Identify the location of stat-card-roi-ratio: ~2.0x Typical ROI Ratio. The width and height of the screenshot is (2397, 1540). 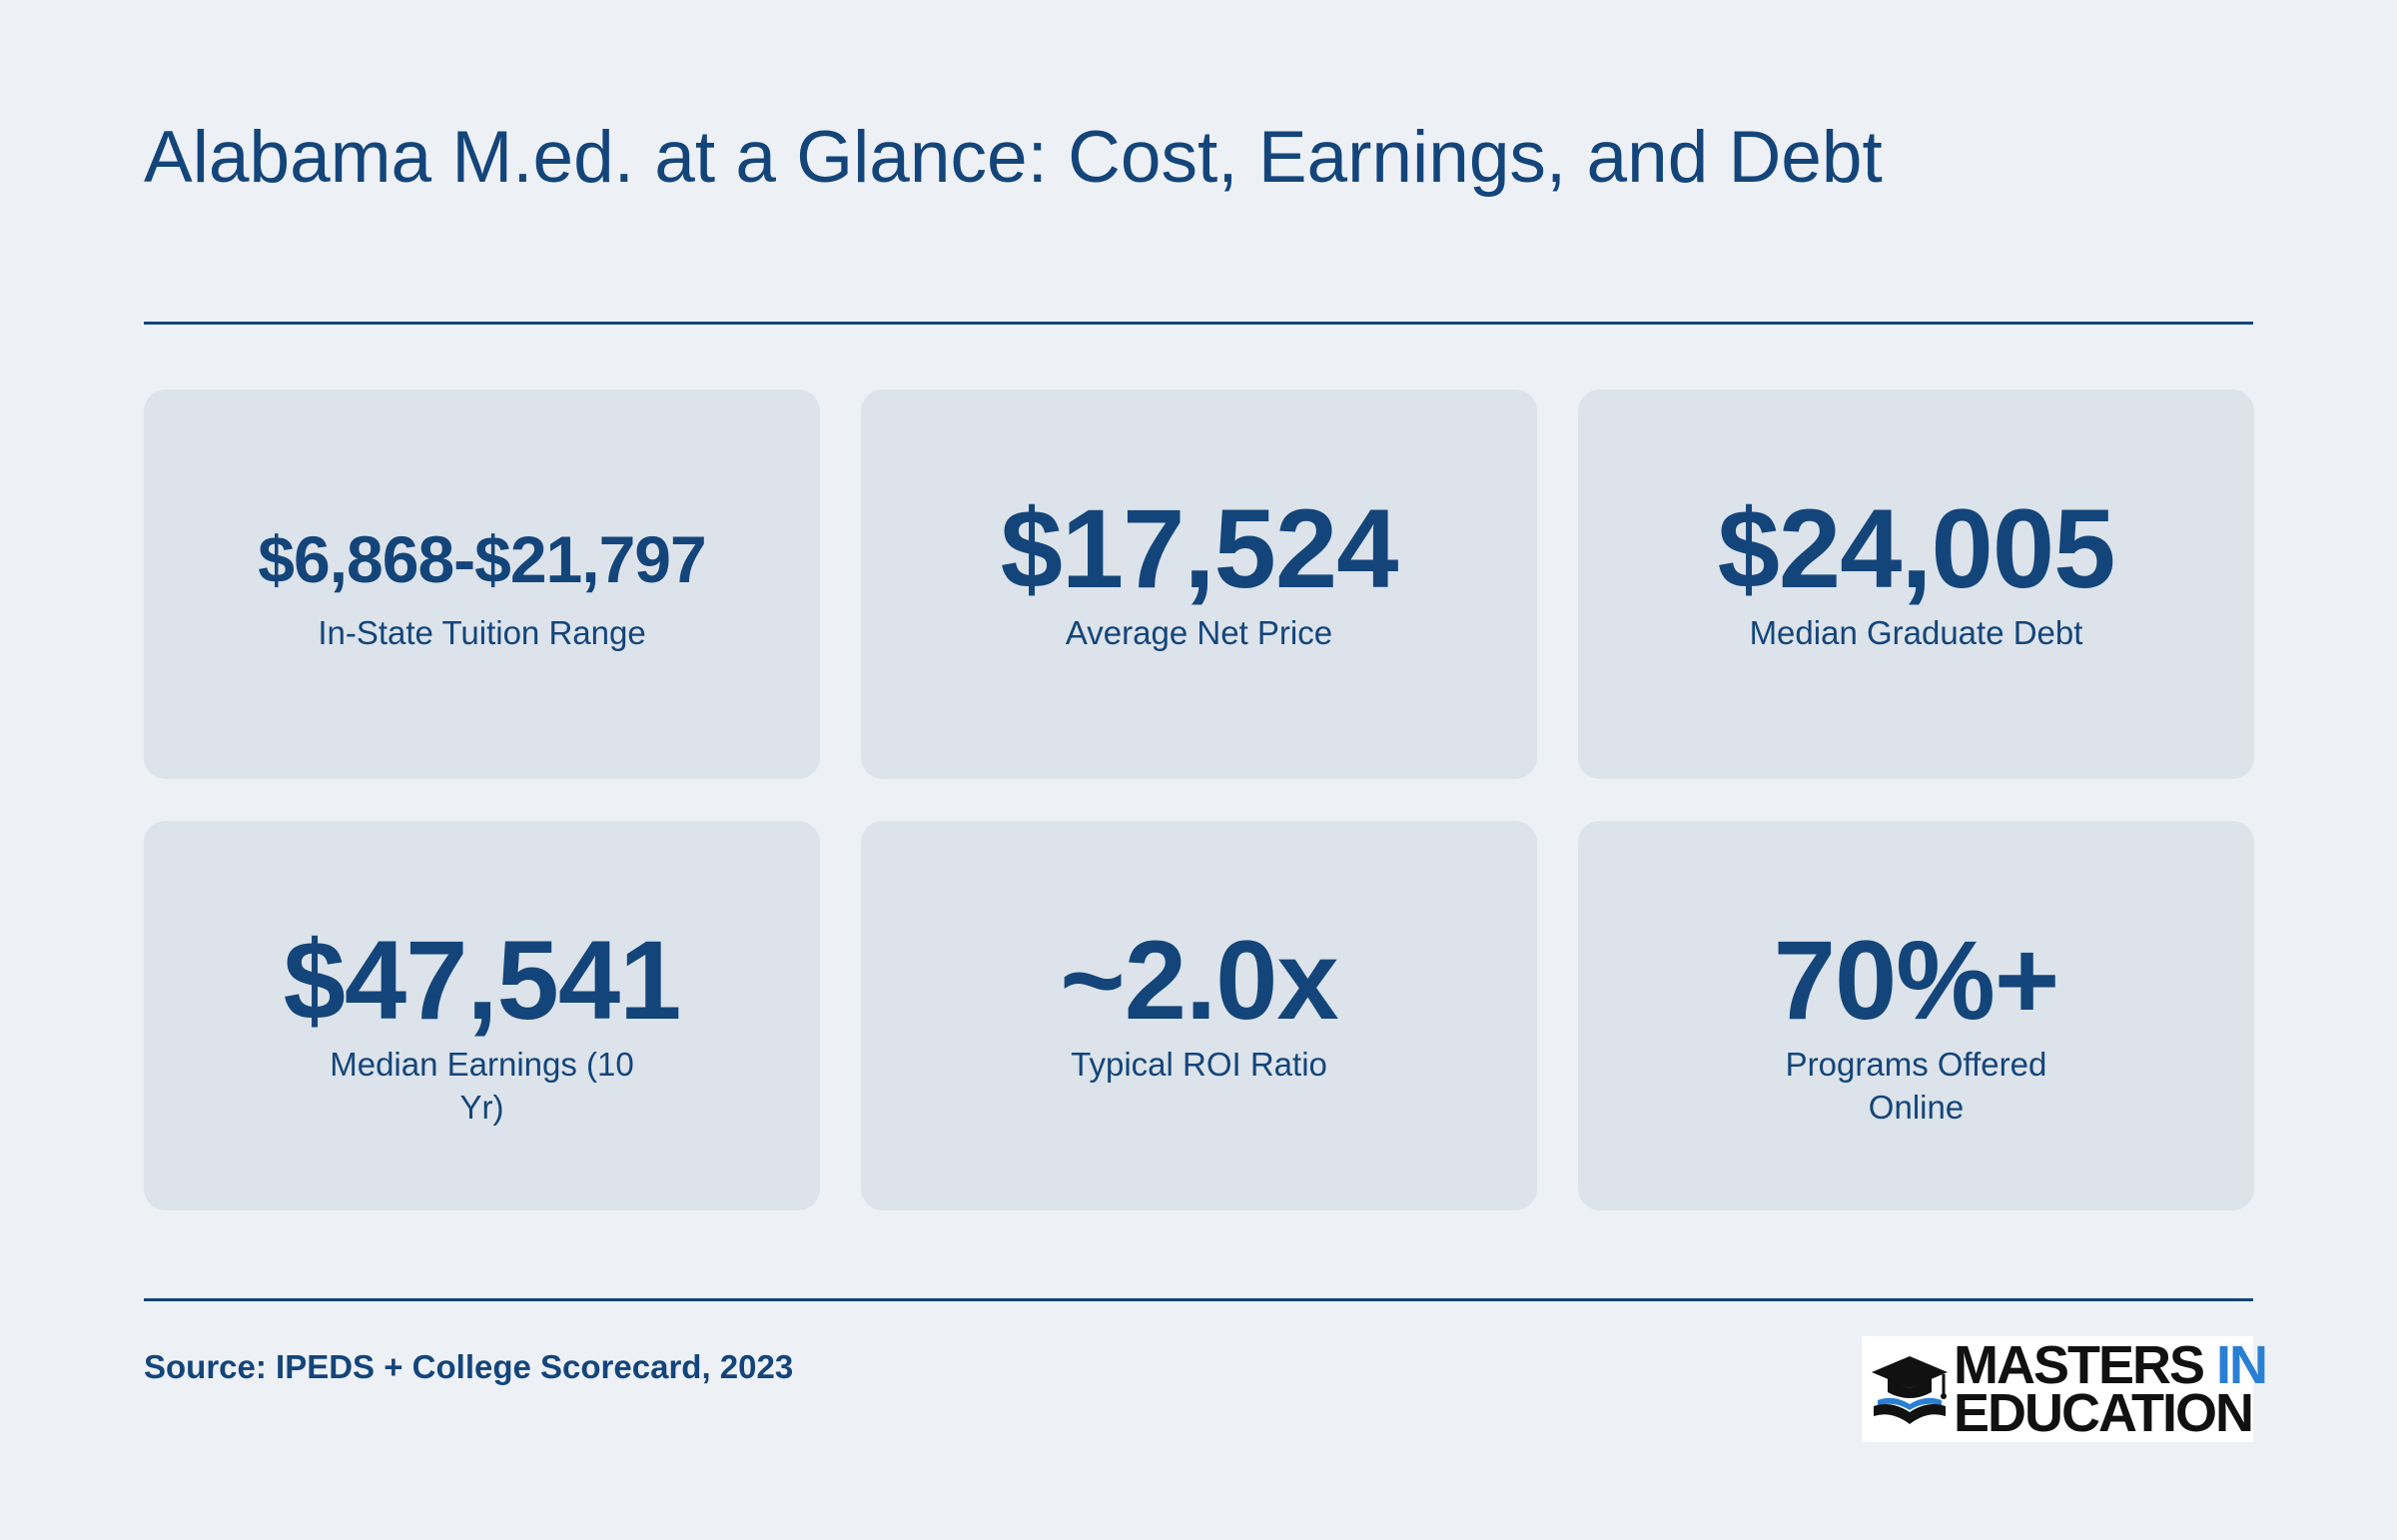
(1199, 1016).